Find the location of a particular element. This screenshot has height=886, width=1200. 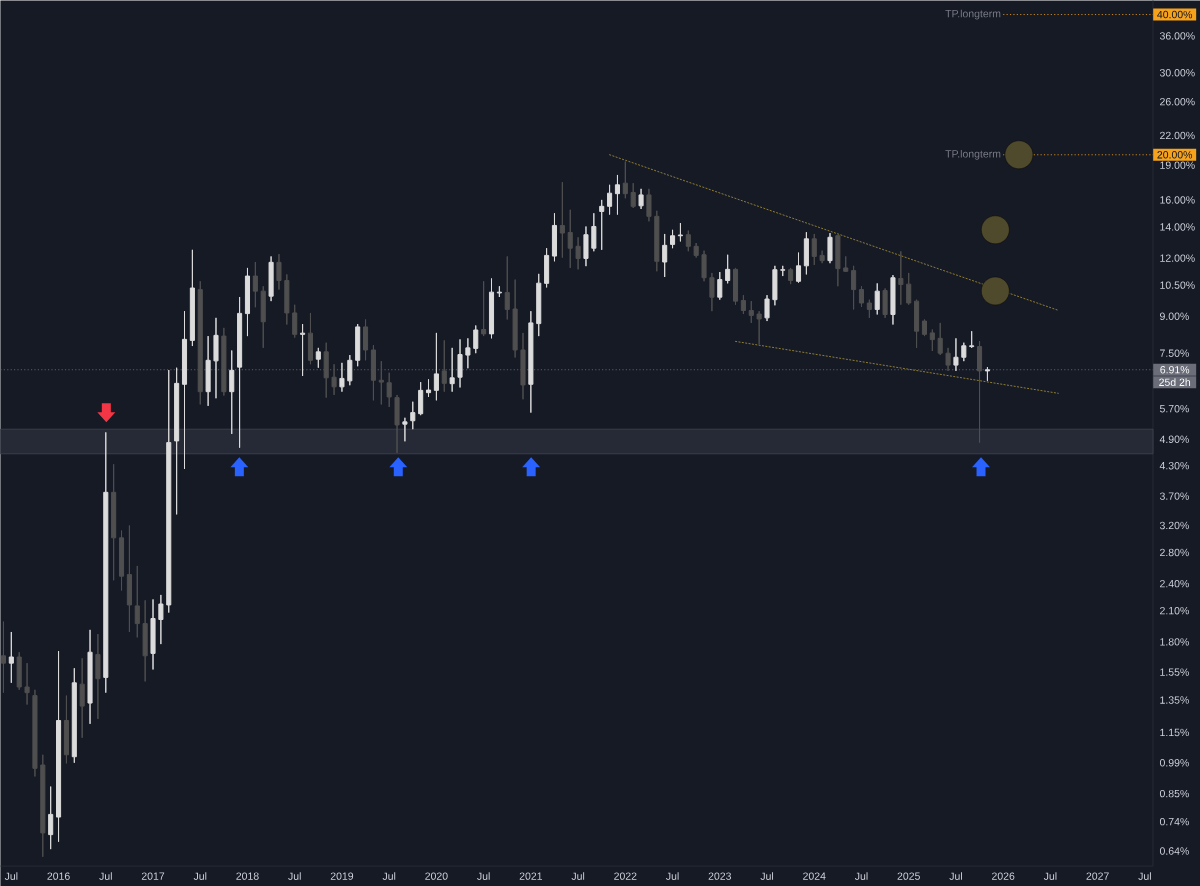

x-tick-label: 2018 is located at coordinates (247, 876).